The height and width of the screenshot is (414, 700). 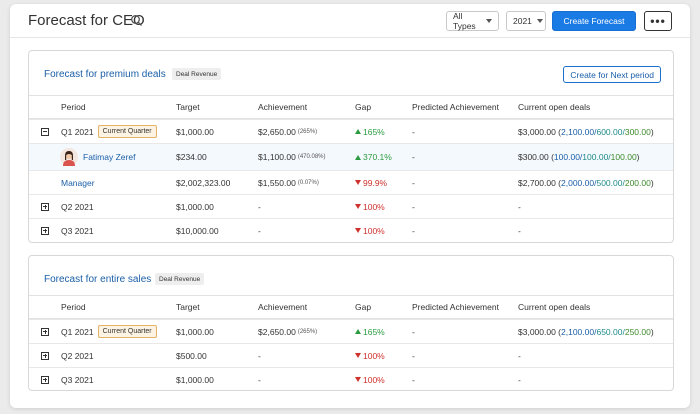 I want to click on open-deals-part-b: 600.00/, so click(x=610, y=131).